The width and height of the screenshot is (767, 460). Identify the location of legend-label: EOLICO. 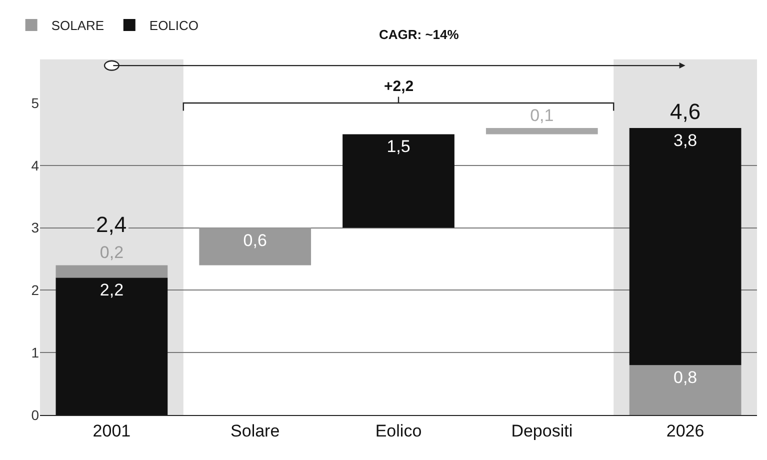
(174, 26).